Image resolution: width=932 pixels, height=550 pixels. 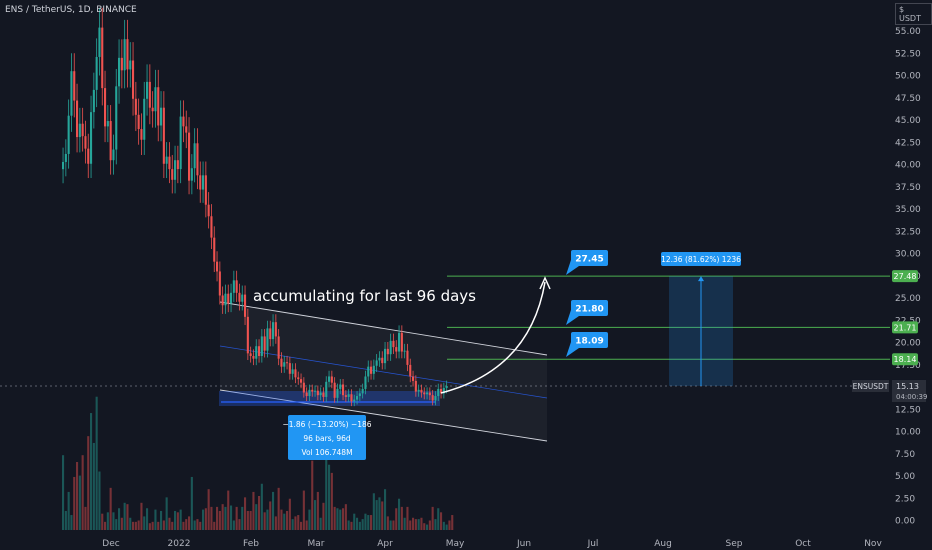 What do you see at coordinates (871, 386) in the screenshot?
I see `symbol-tag-label: ENSUSDT` at bounding box center [871, 386].